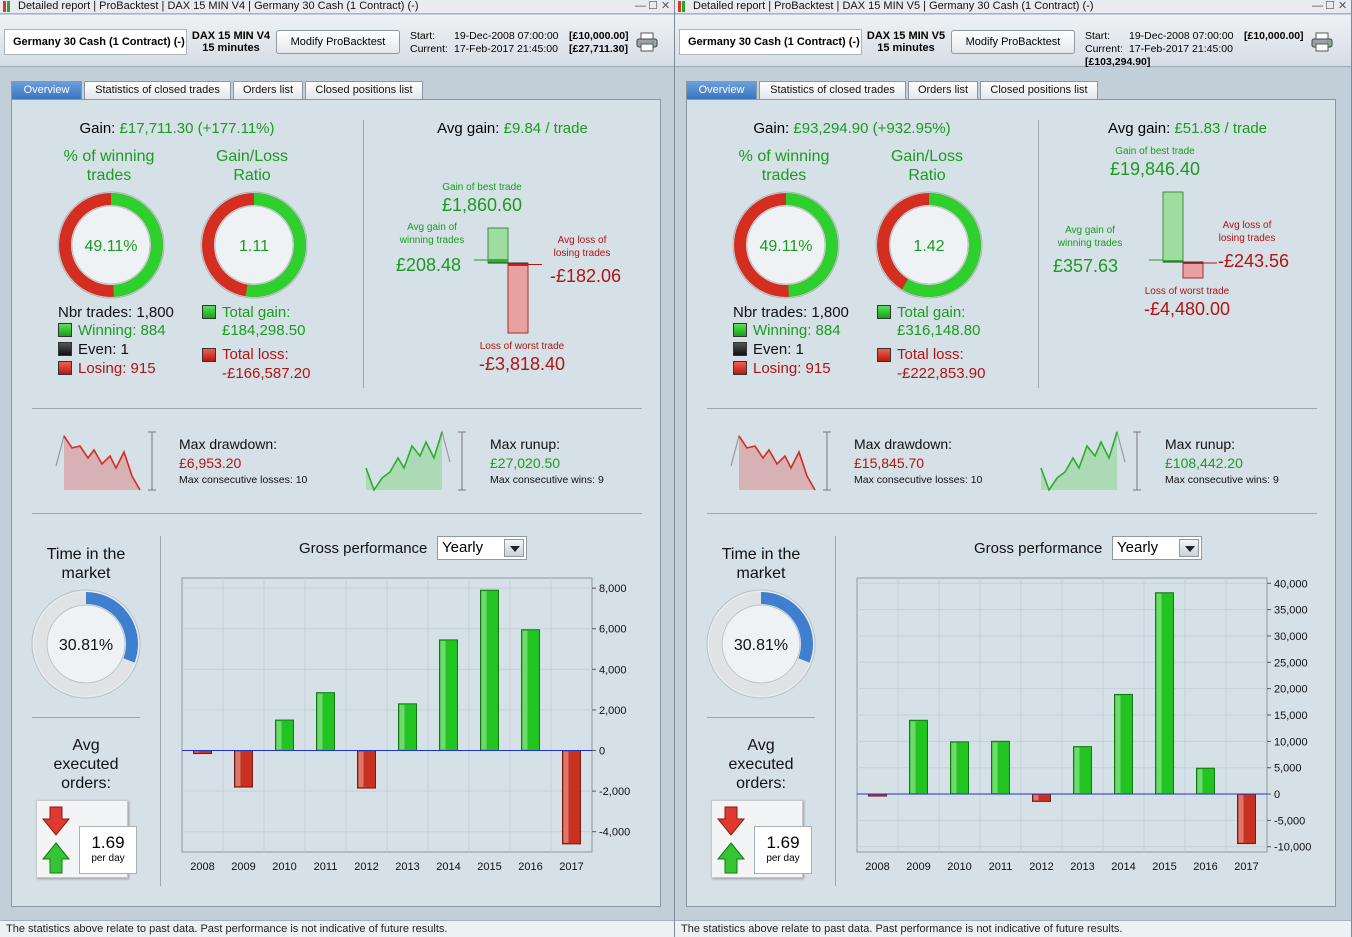 The image size is (1352, 937). What do you see at coordinates (792, 368) in the screenshot?
I see `losing-count: Losing: 915` at bounding box center [792, 368].